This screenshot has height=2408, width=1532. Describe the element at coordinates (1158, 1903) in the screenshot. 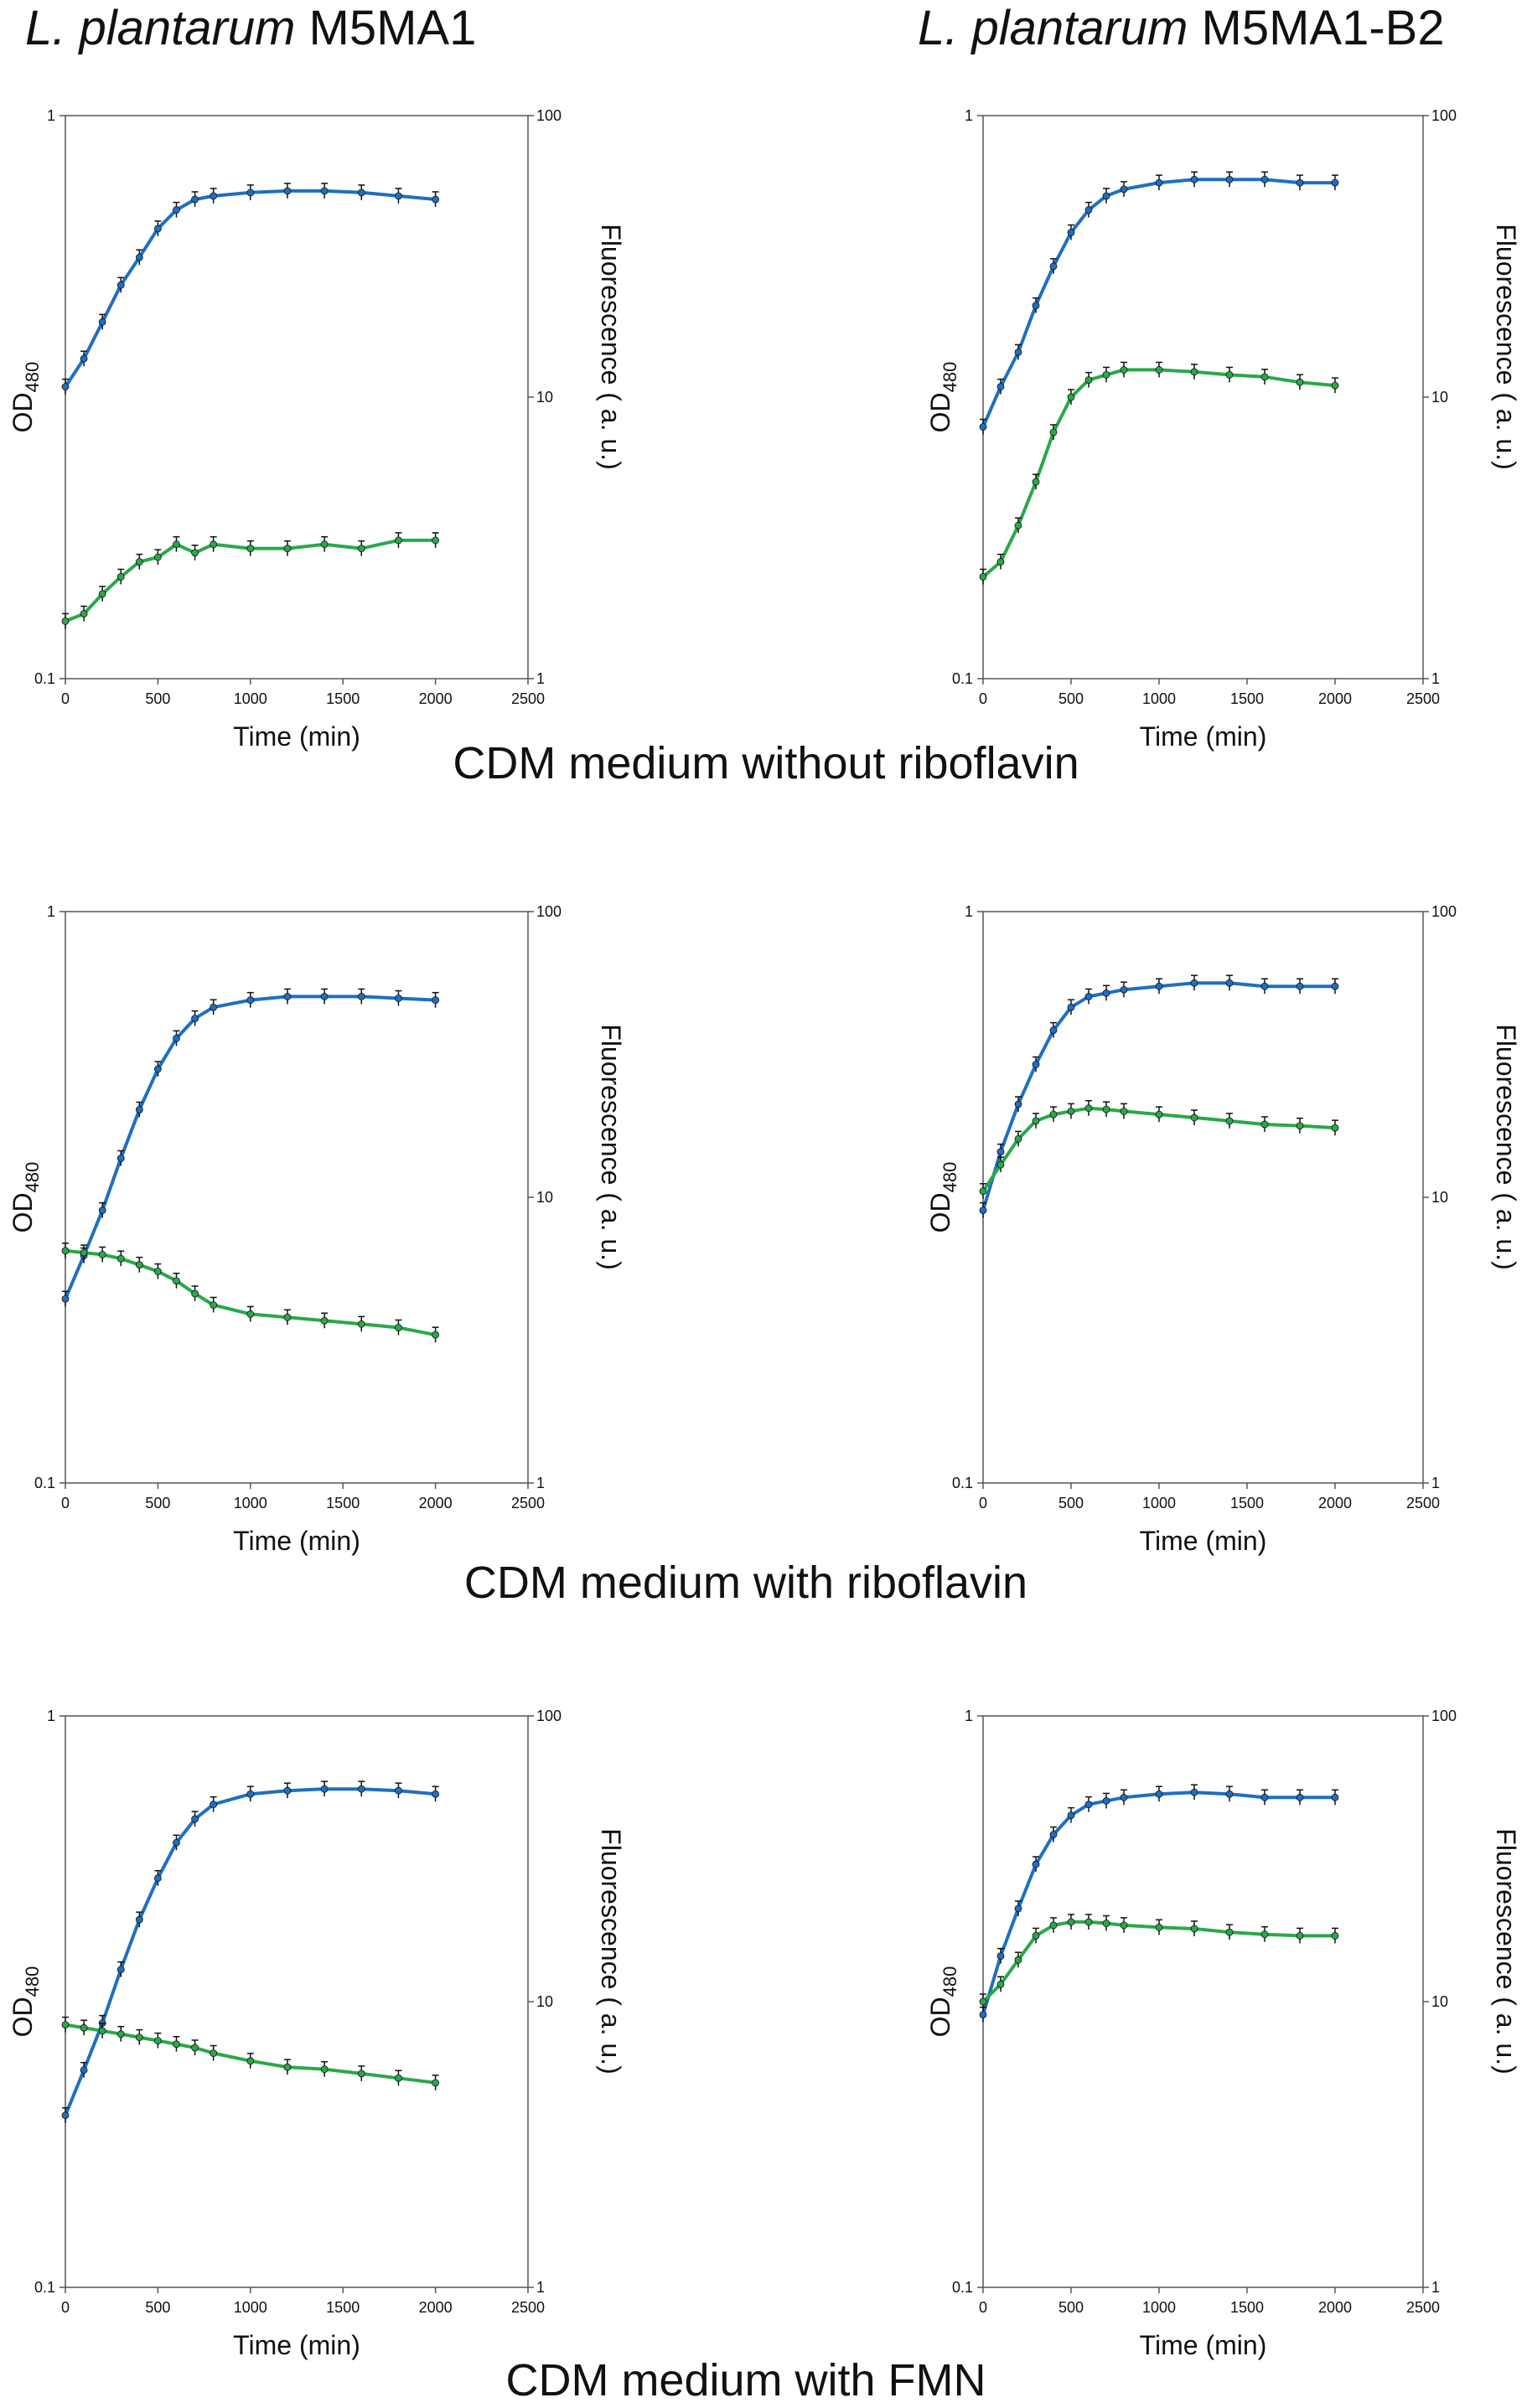

I see `series-line-od480` at that location.